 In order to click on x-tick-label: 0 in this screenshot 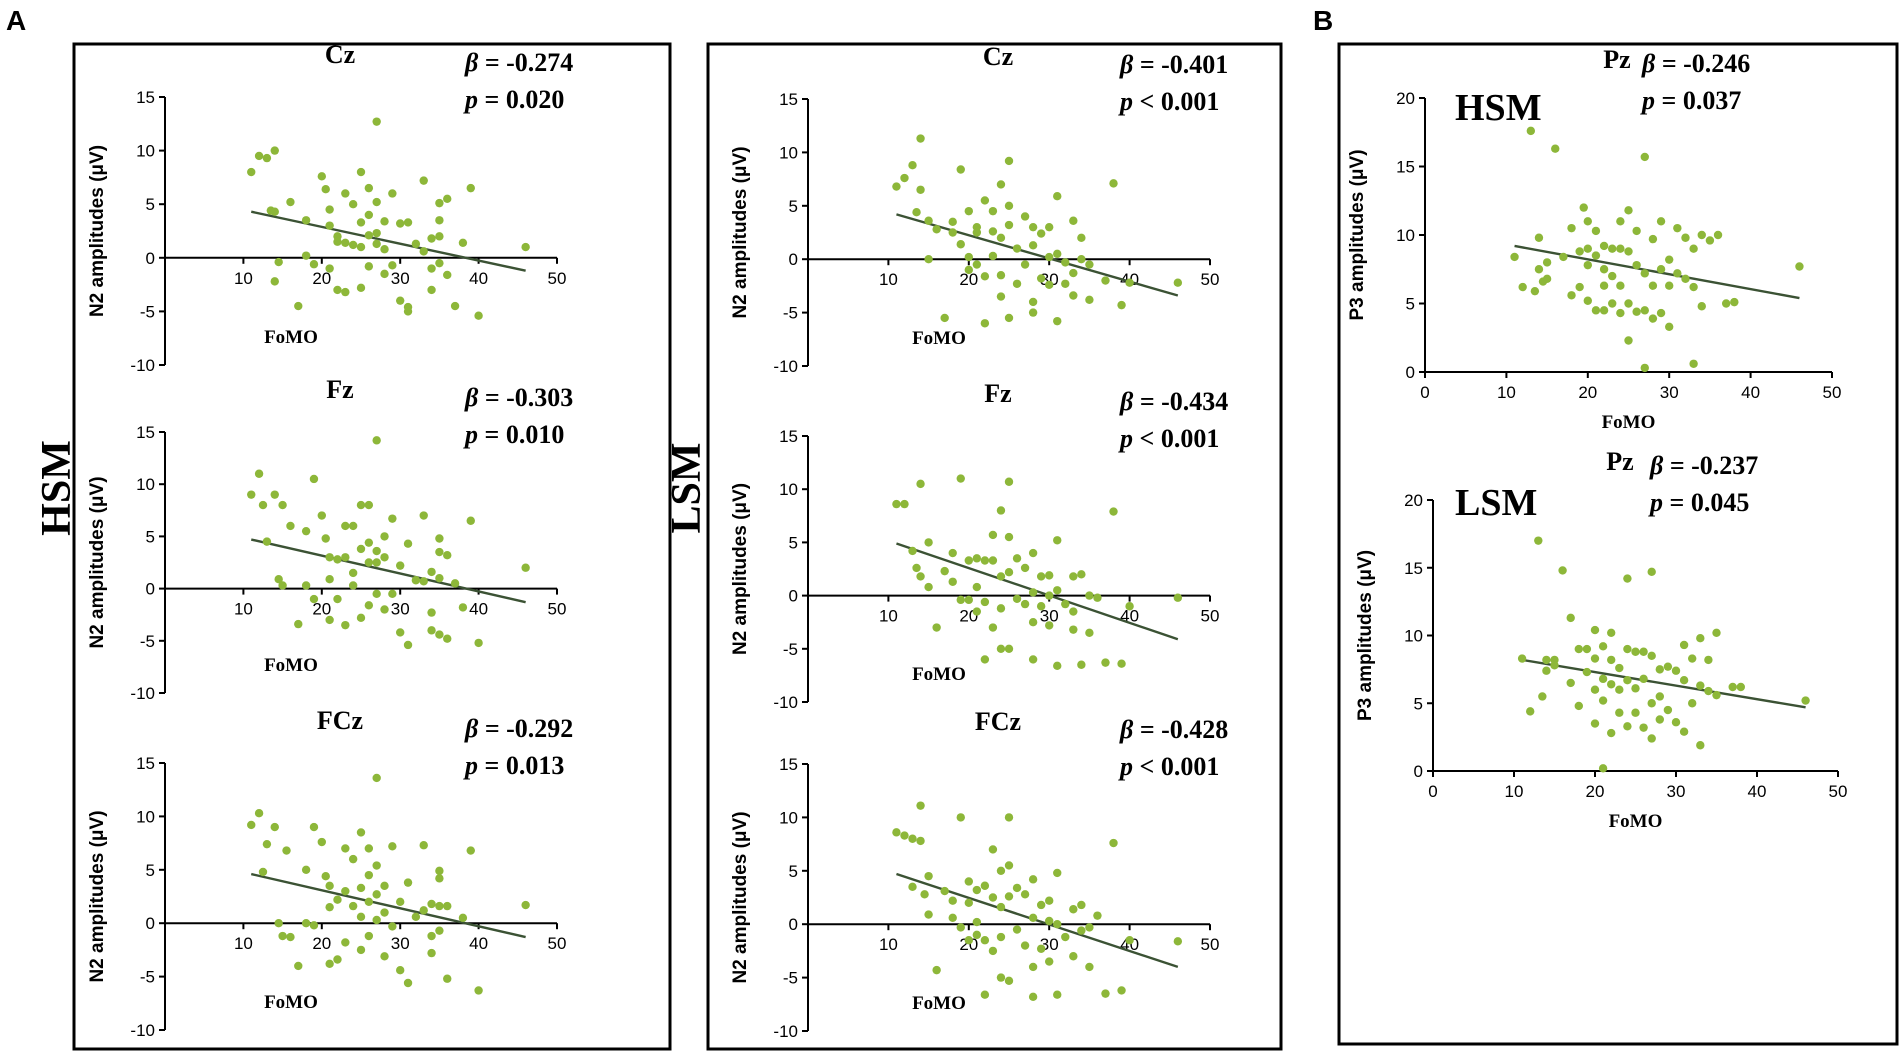, I will do `click(1432, 791)`.